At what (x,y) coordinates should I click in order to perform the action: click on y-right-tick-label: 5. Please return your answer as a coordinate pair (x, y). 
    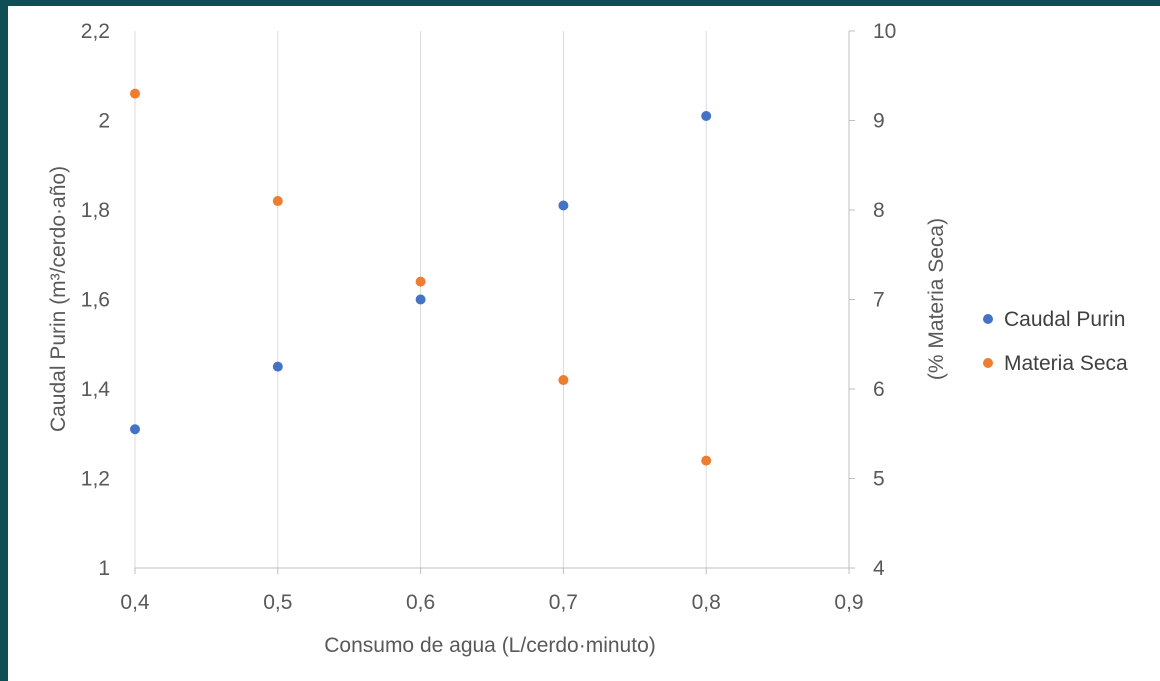
    Looking at the image, I should click on (879, 479).